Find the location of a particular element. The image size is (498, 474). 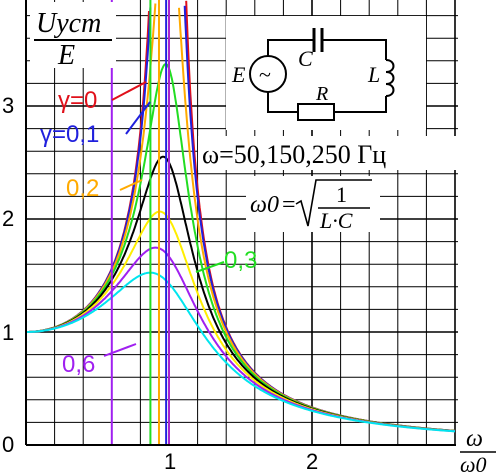

resonance-markers is located at coordinates (140, 222).